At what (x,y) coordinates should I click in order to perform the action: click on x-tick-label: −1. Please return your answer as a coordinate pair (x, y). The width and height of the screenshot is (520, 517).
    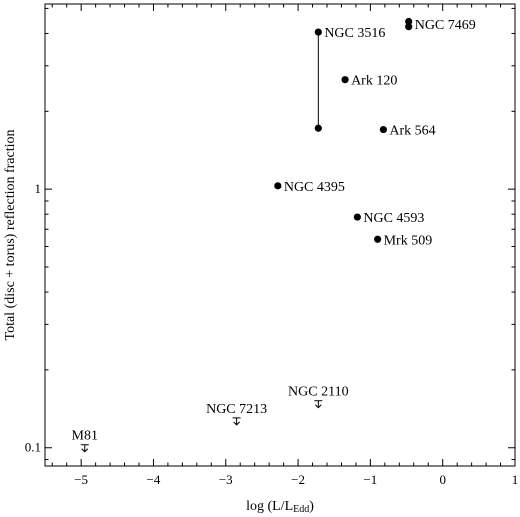
    Looking at the image, I should click on (370, 479).